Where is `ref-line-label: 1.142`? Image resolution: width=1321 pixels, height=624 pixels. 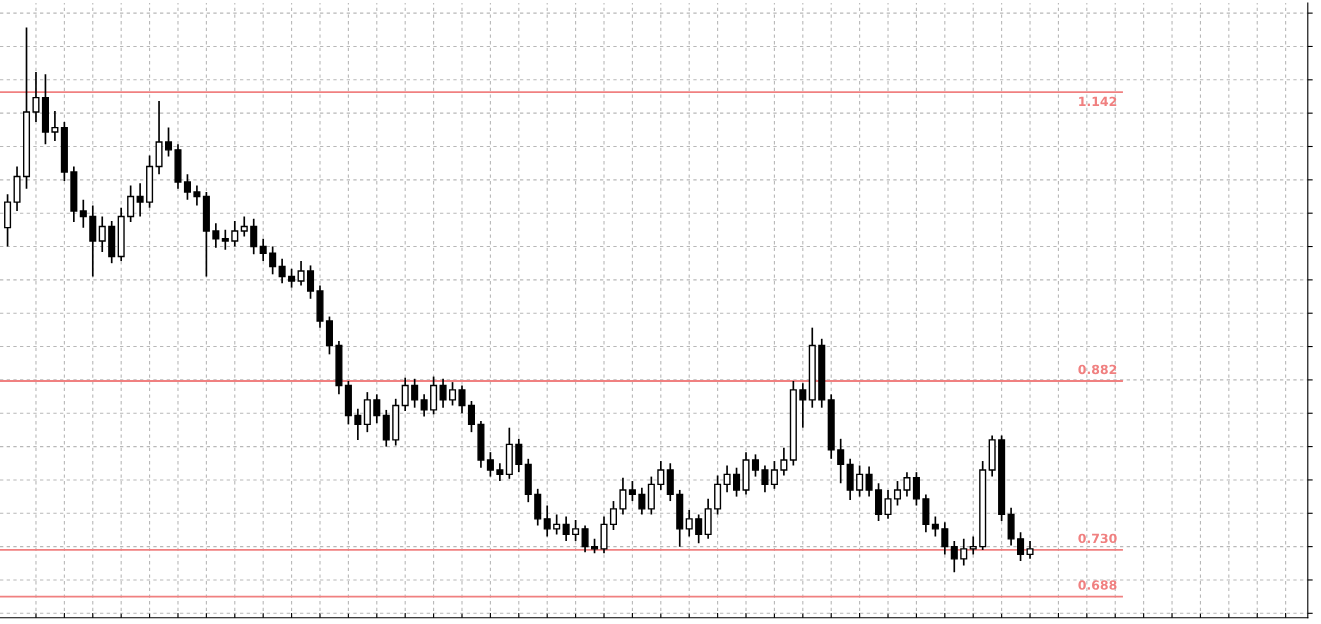 ref-line-label: 1.142 is located at coordinates (1098, 101).